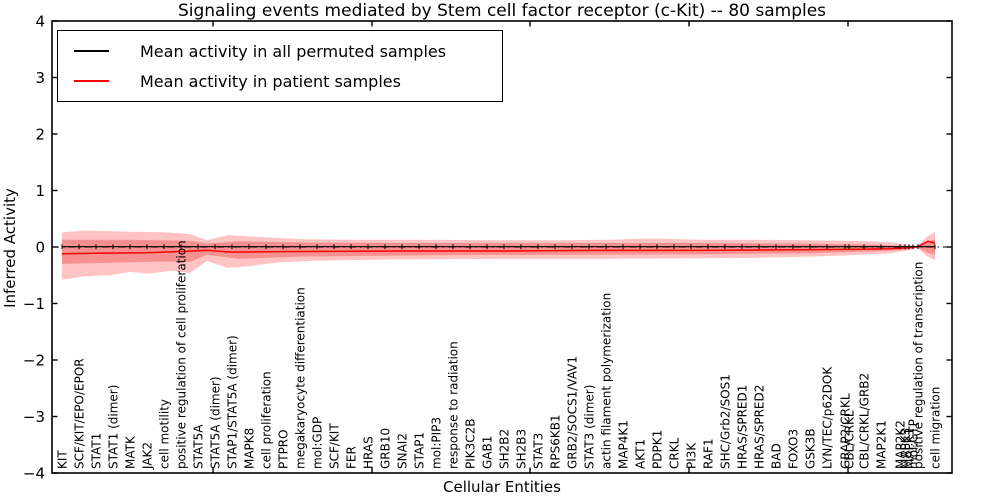  I want to click on x-tick-label: GSK3B, so click(811, 448).